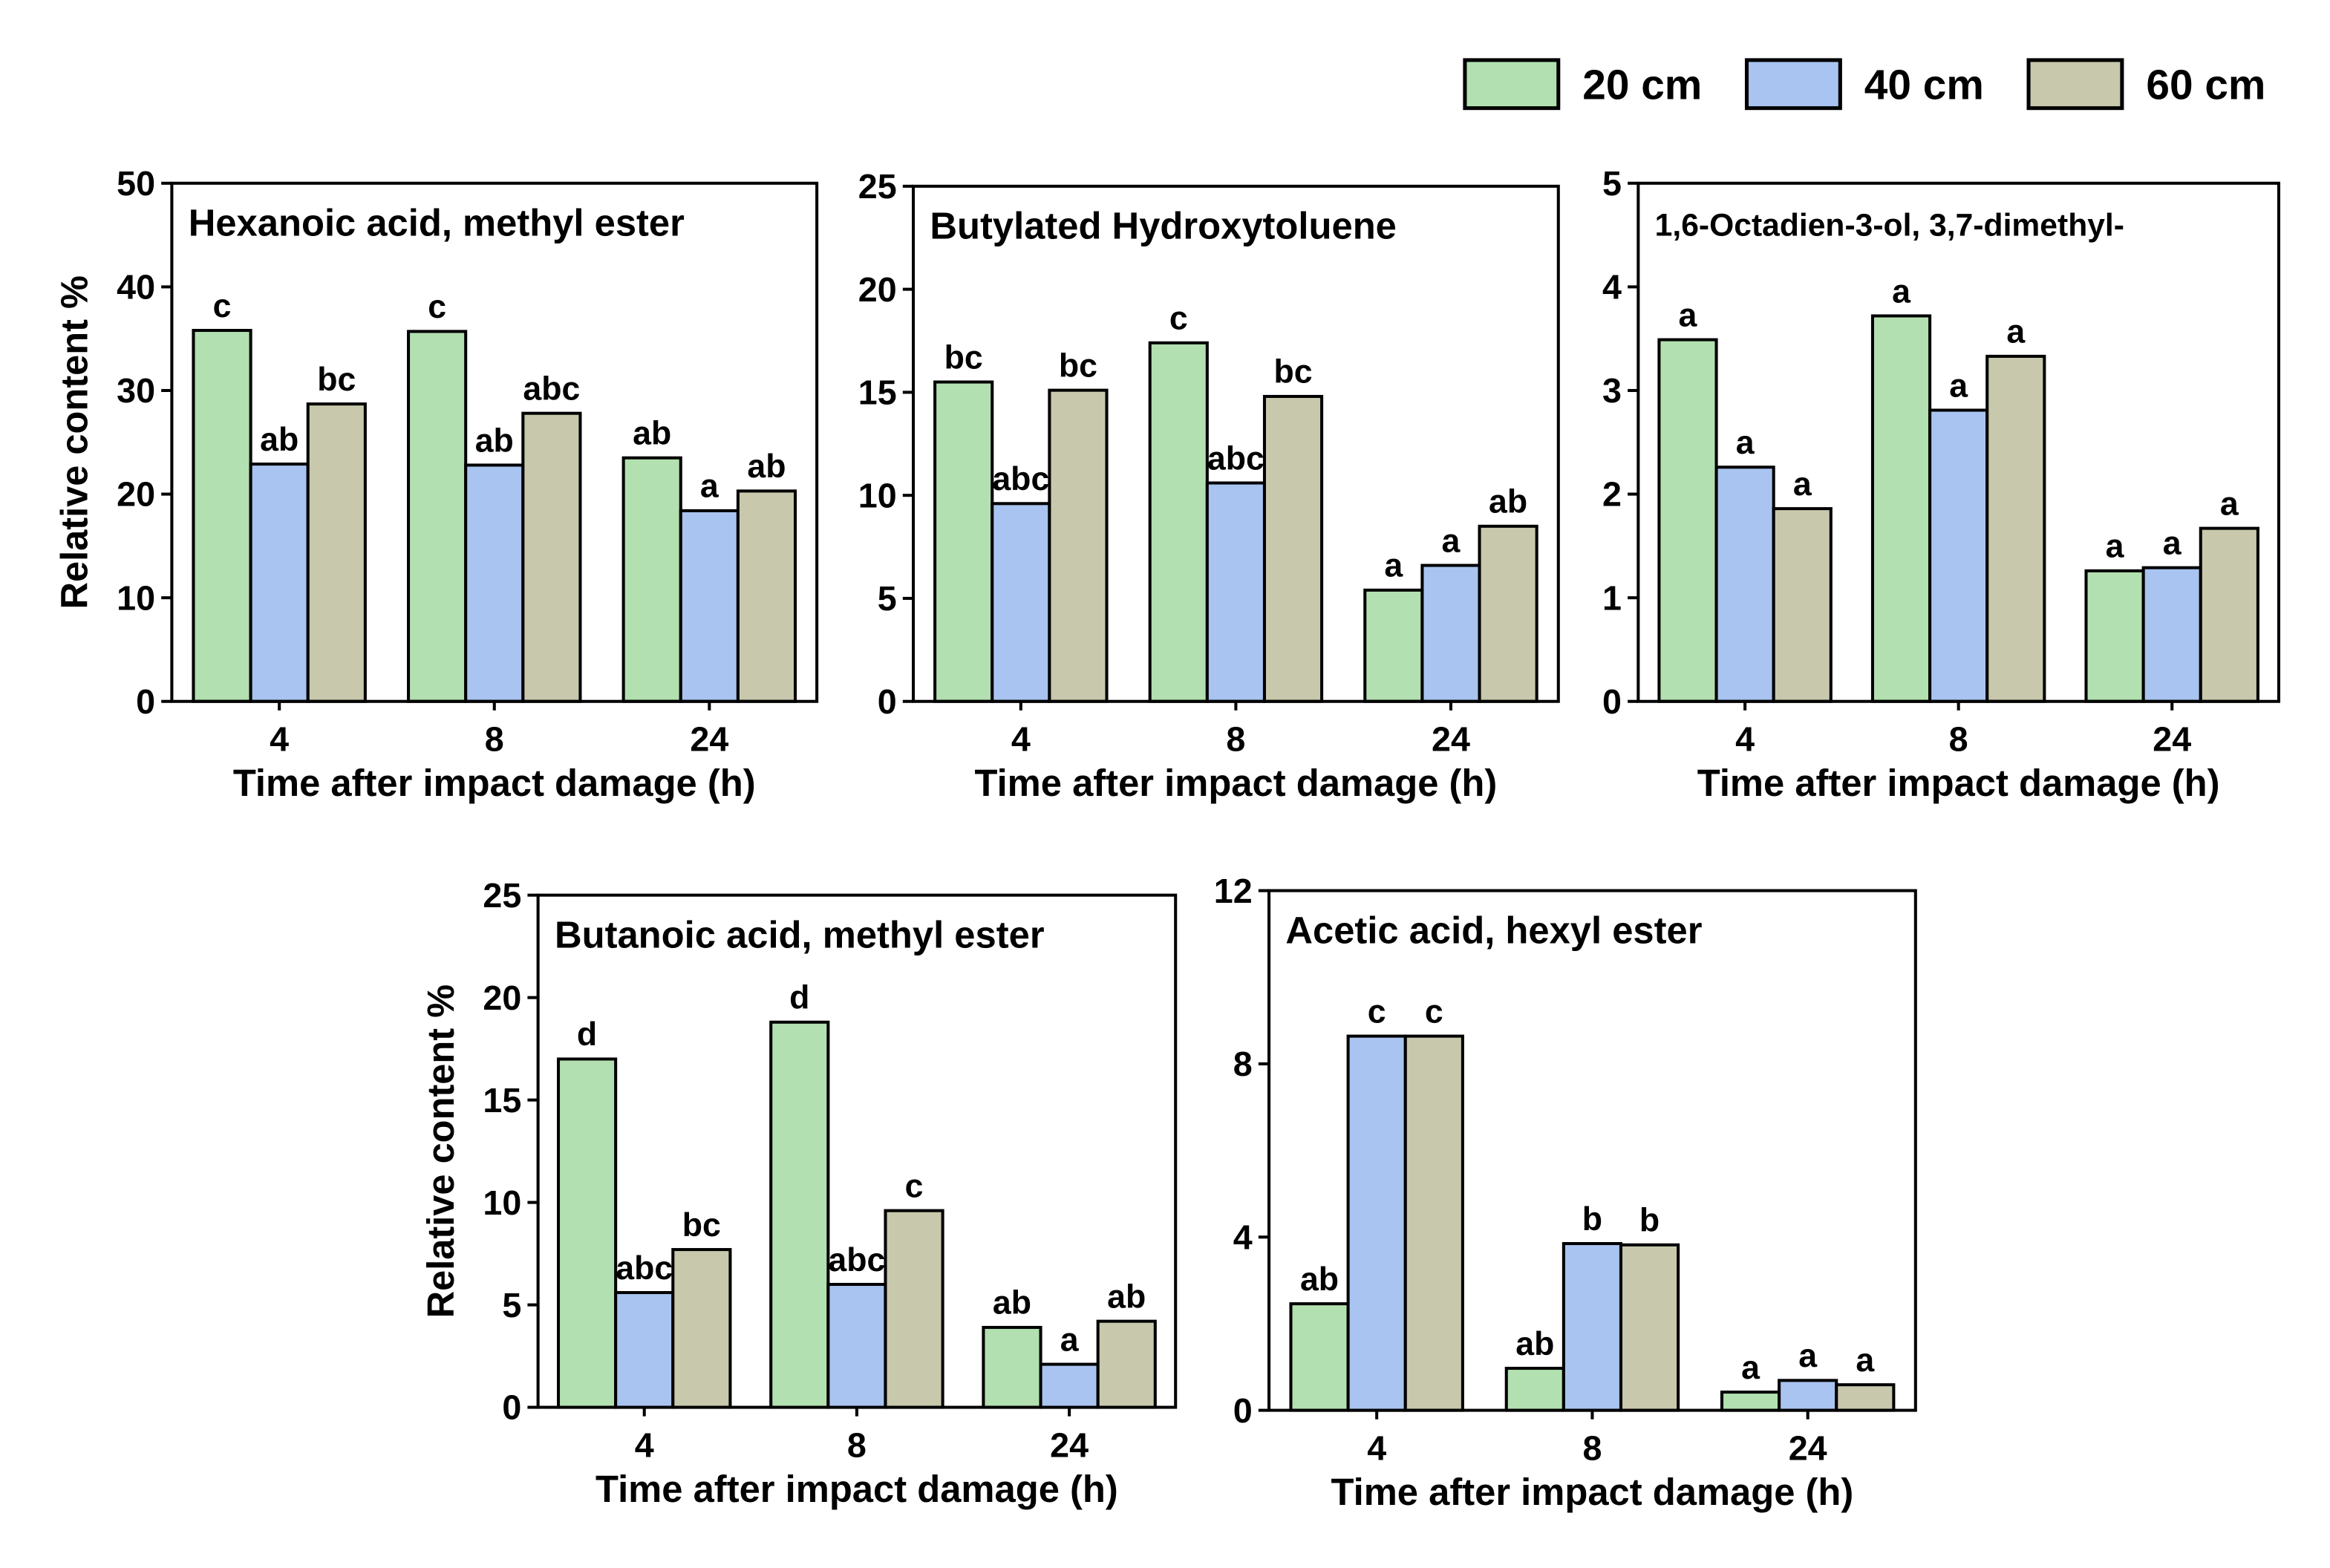  What do you see at coordinates (1612, 494) in the screenshot?
I see `y-tick-label: 2` at bounding box center [1612, 494].